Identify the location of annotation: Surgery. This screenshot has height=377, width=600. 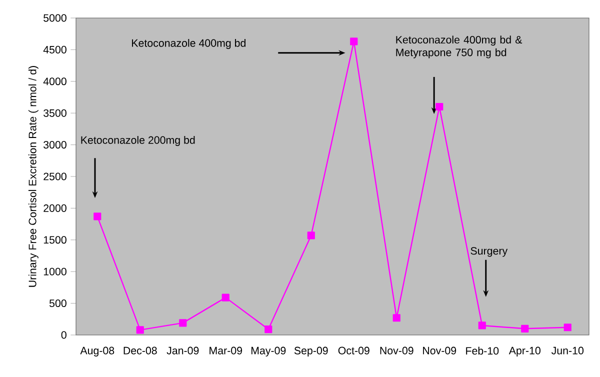
(489, 252).